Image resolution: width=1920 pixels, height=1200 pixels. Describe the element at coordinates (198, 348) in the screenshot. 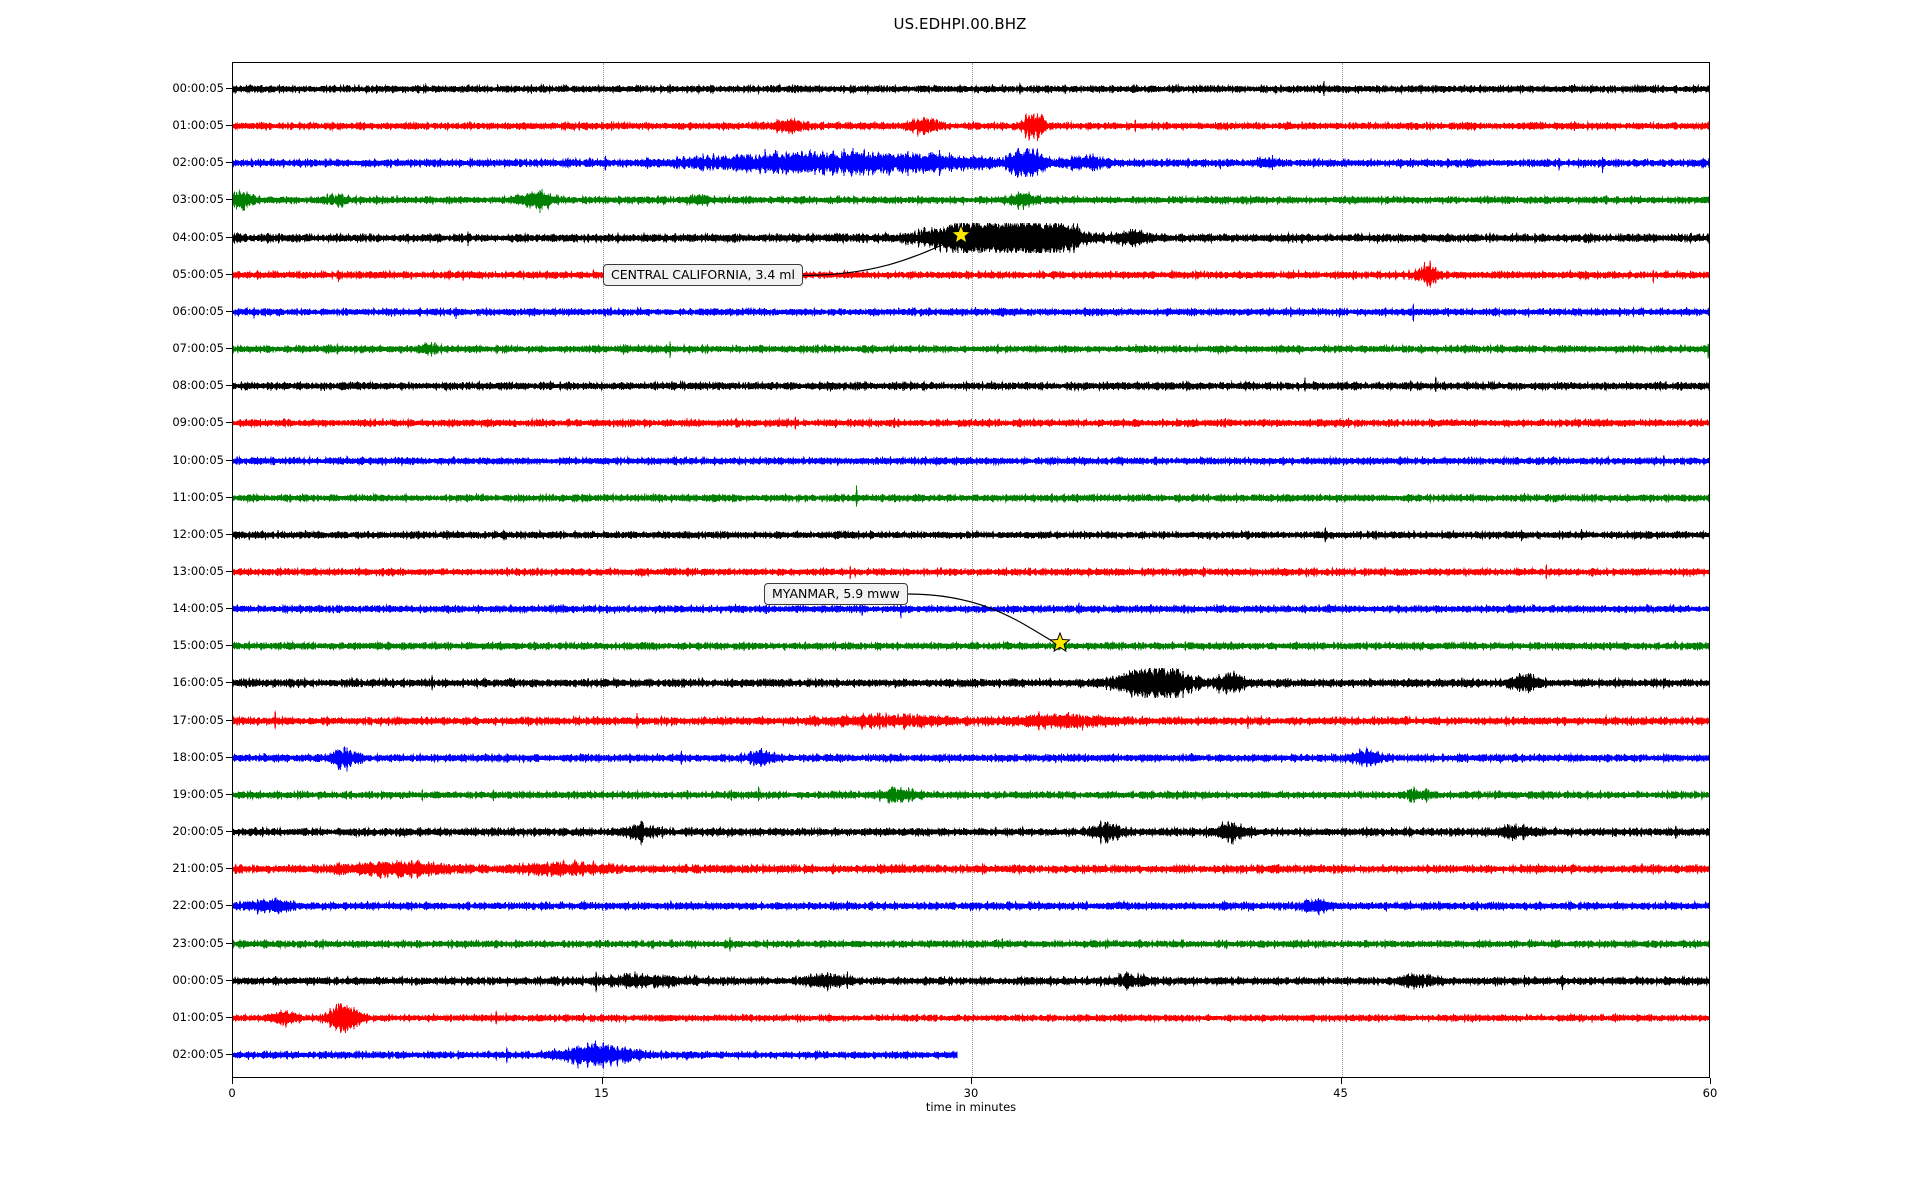

I see `y-axis-label-7: 07:00:05` at that location.